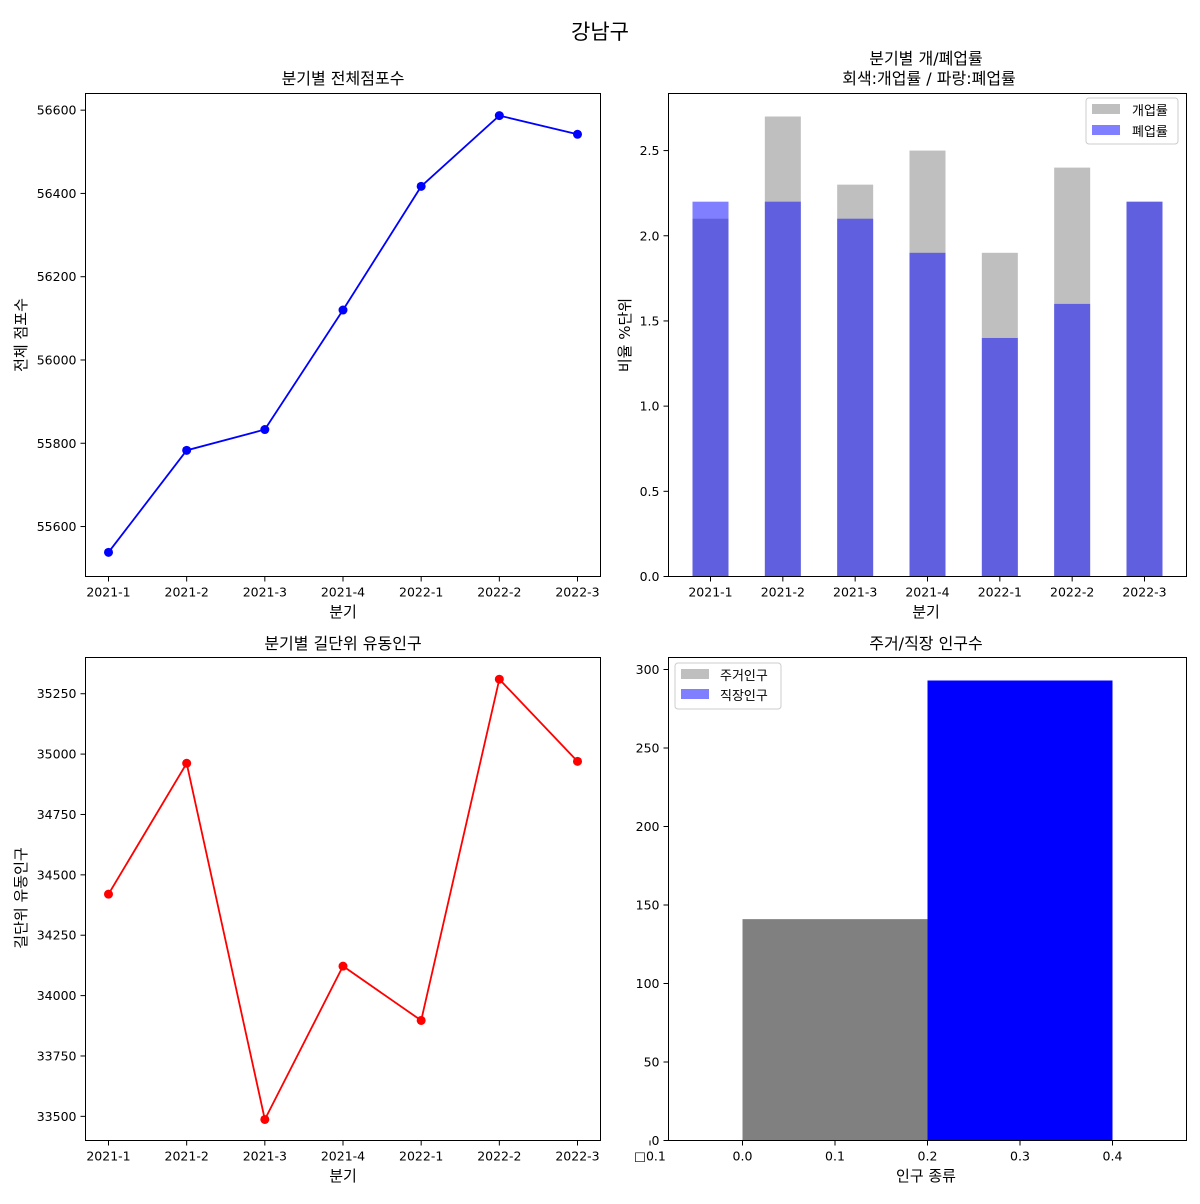  I want to click on foot-traffic-xtick-label: 2022-1, so click(421, 1156).